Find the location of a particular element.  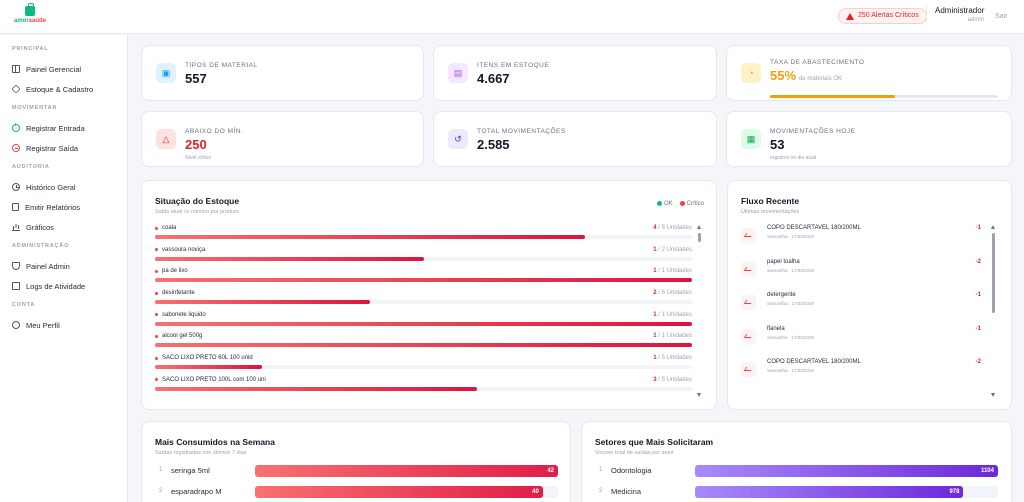

stat-card-items: ▤ Itens em Estoque 4.667 is located at coordinates (575, 73).